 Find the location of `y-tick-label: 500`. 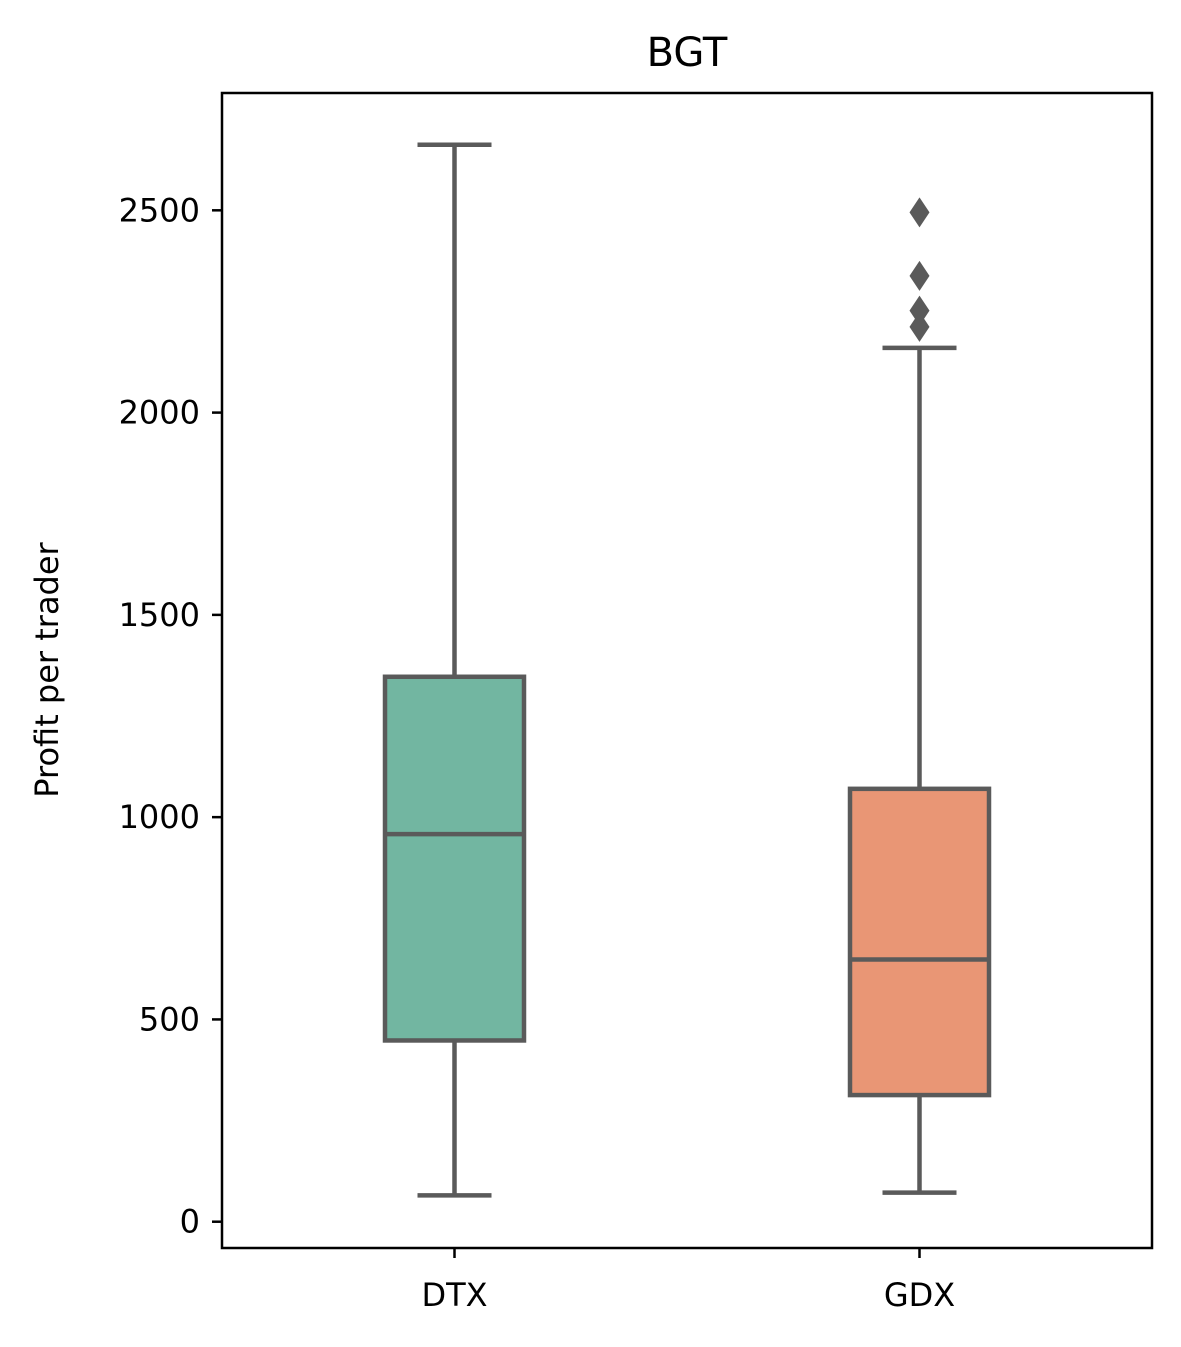

y-tick-label: 500 is located at coordinates (169, 1019).